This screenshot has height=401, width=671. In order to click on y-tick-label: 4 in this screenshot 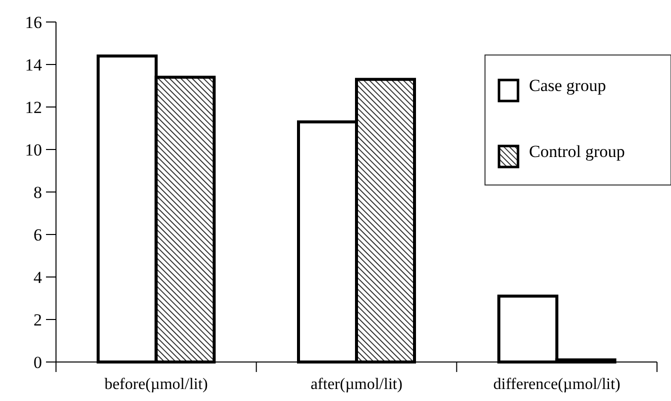, I will do `click(38, 277)`.